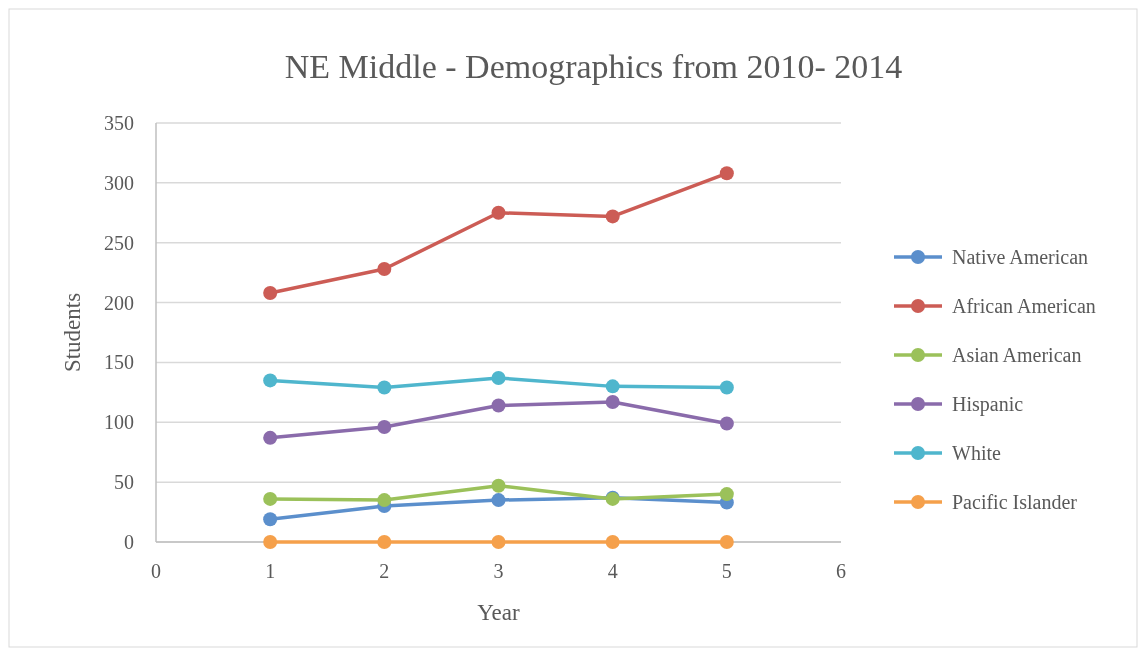 Image resolution: width=1147 pixels, height=654 pixels. What do you see at coordinates (119, 422) in the screenshot?
I see `y-tick-label: 100` at bounding box center [119, 422].